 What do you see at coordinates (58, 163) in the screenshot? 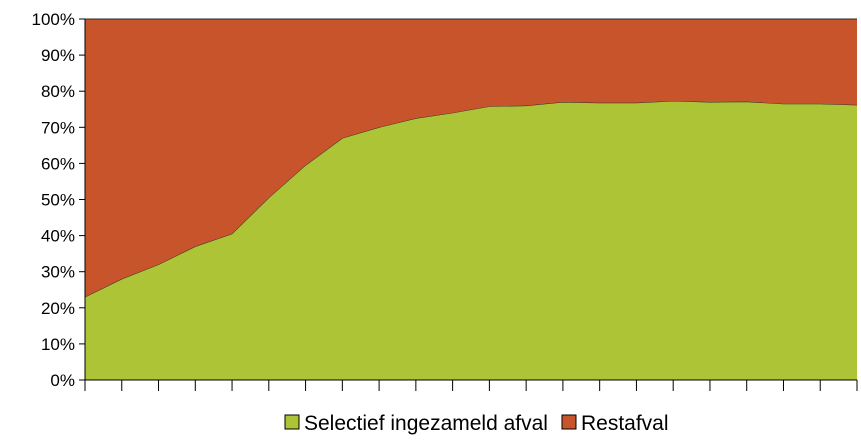
I see `y-tick-label: 60%` at bounding box center [58, 163].